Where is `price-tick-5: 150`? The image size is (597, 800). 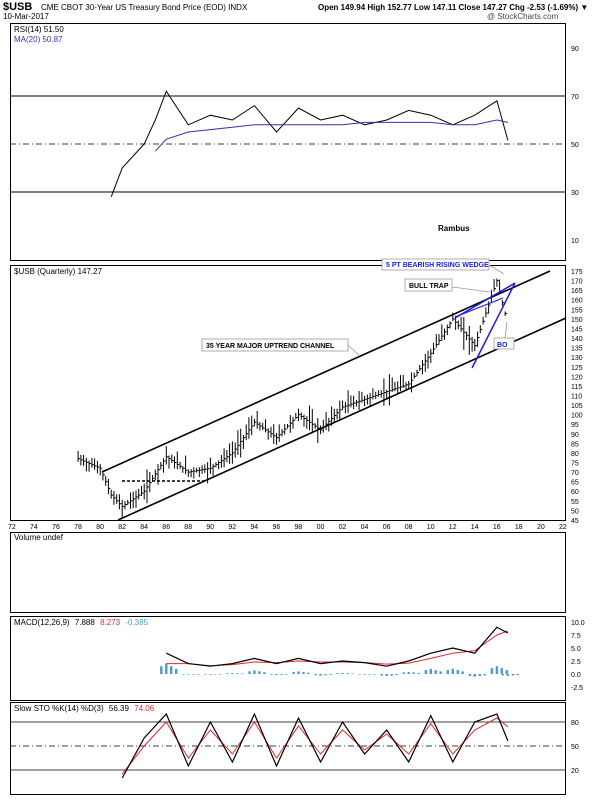 price-tick-5: 150 is located at coordinates (577, 320).